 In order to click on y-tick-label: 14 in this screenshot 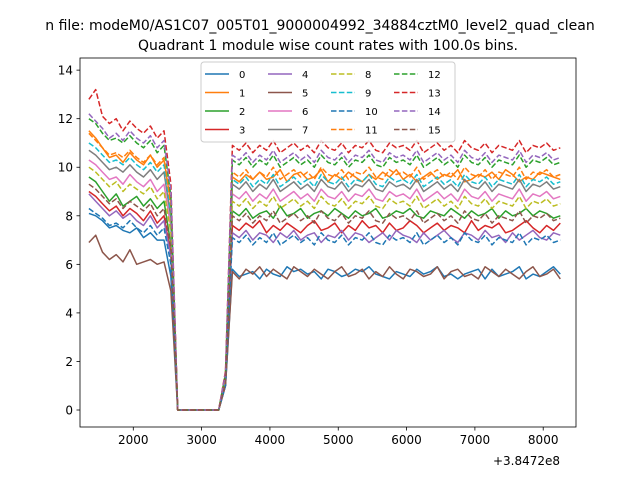, I will do `click(65, 71)`.